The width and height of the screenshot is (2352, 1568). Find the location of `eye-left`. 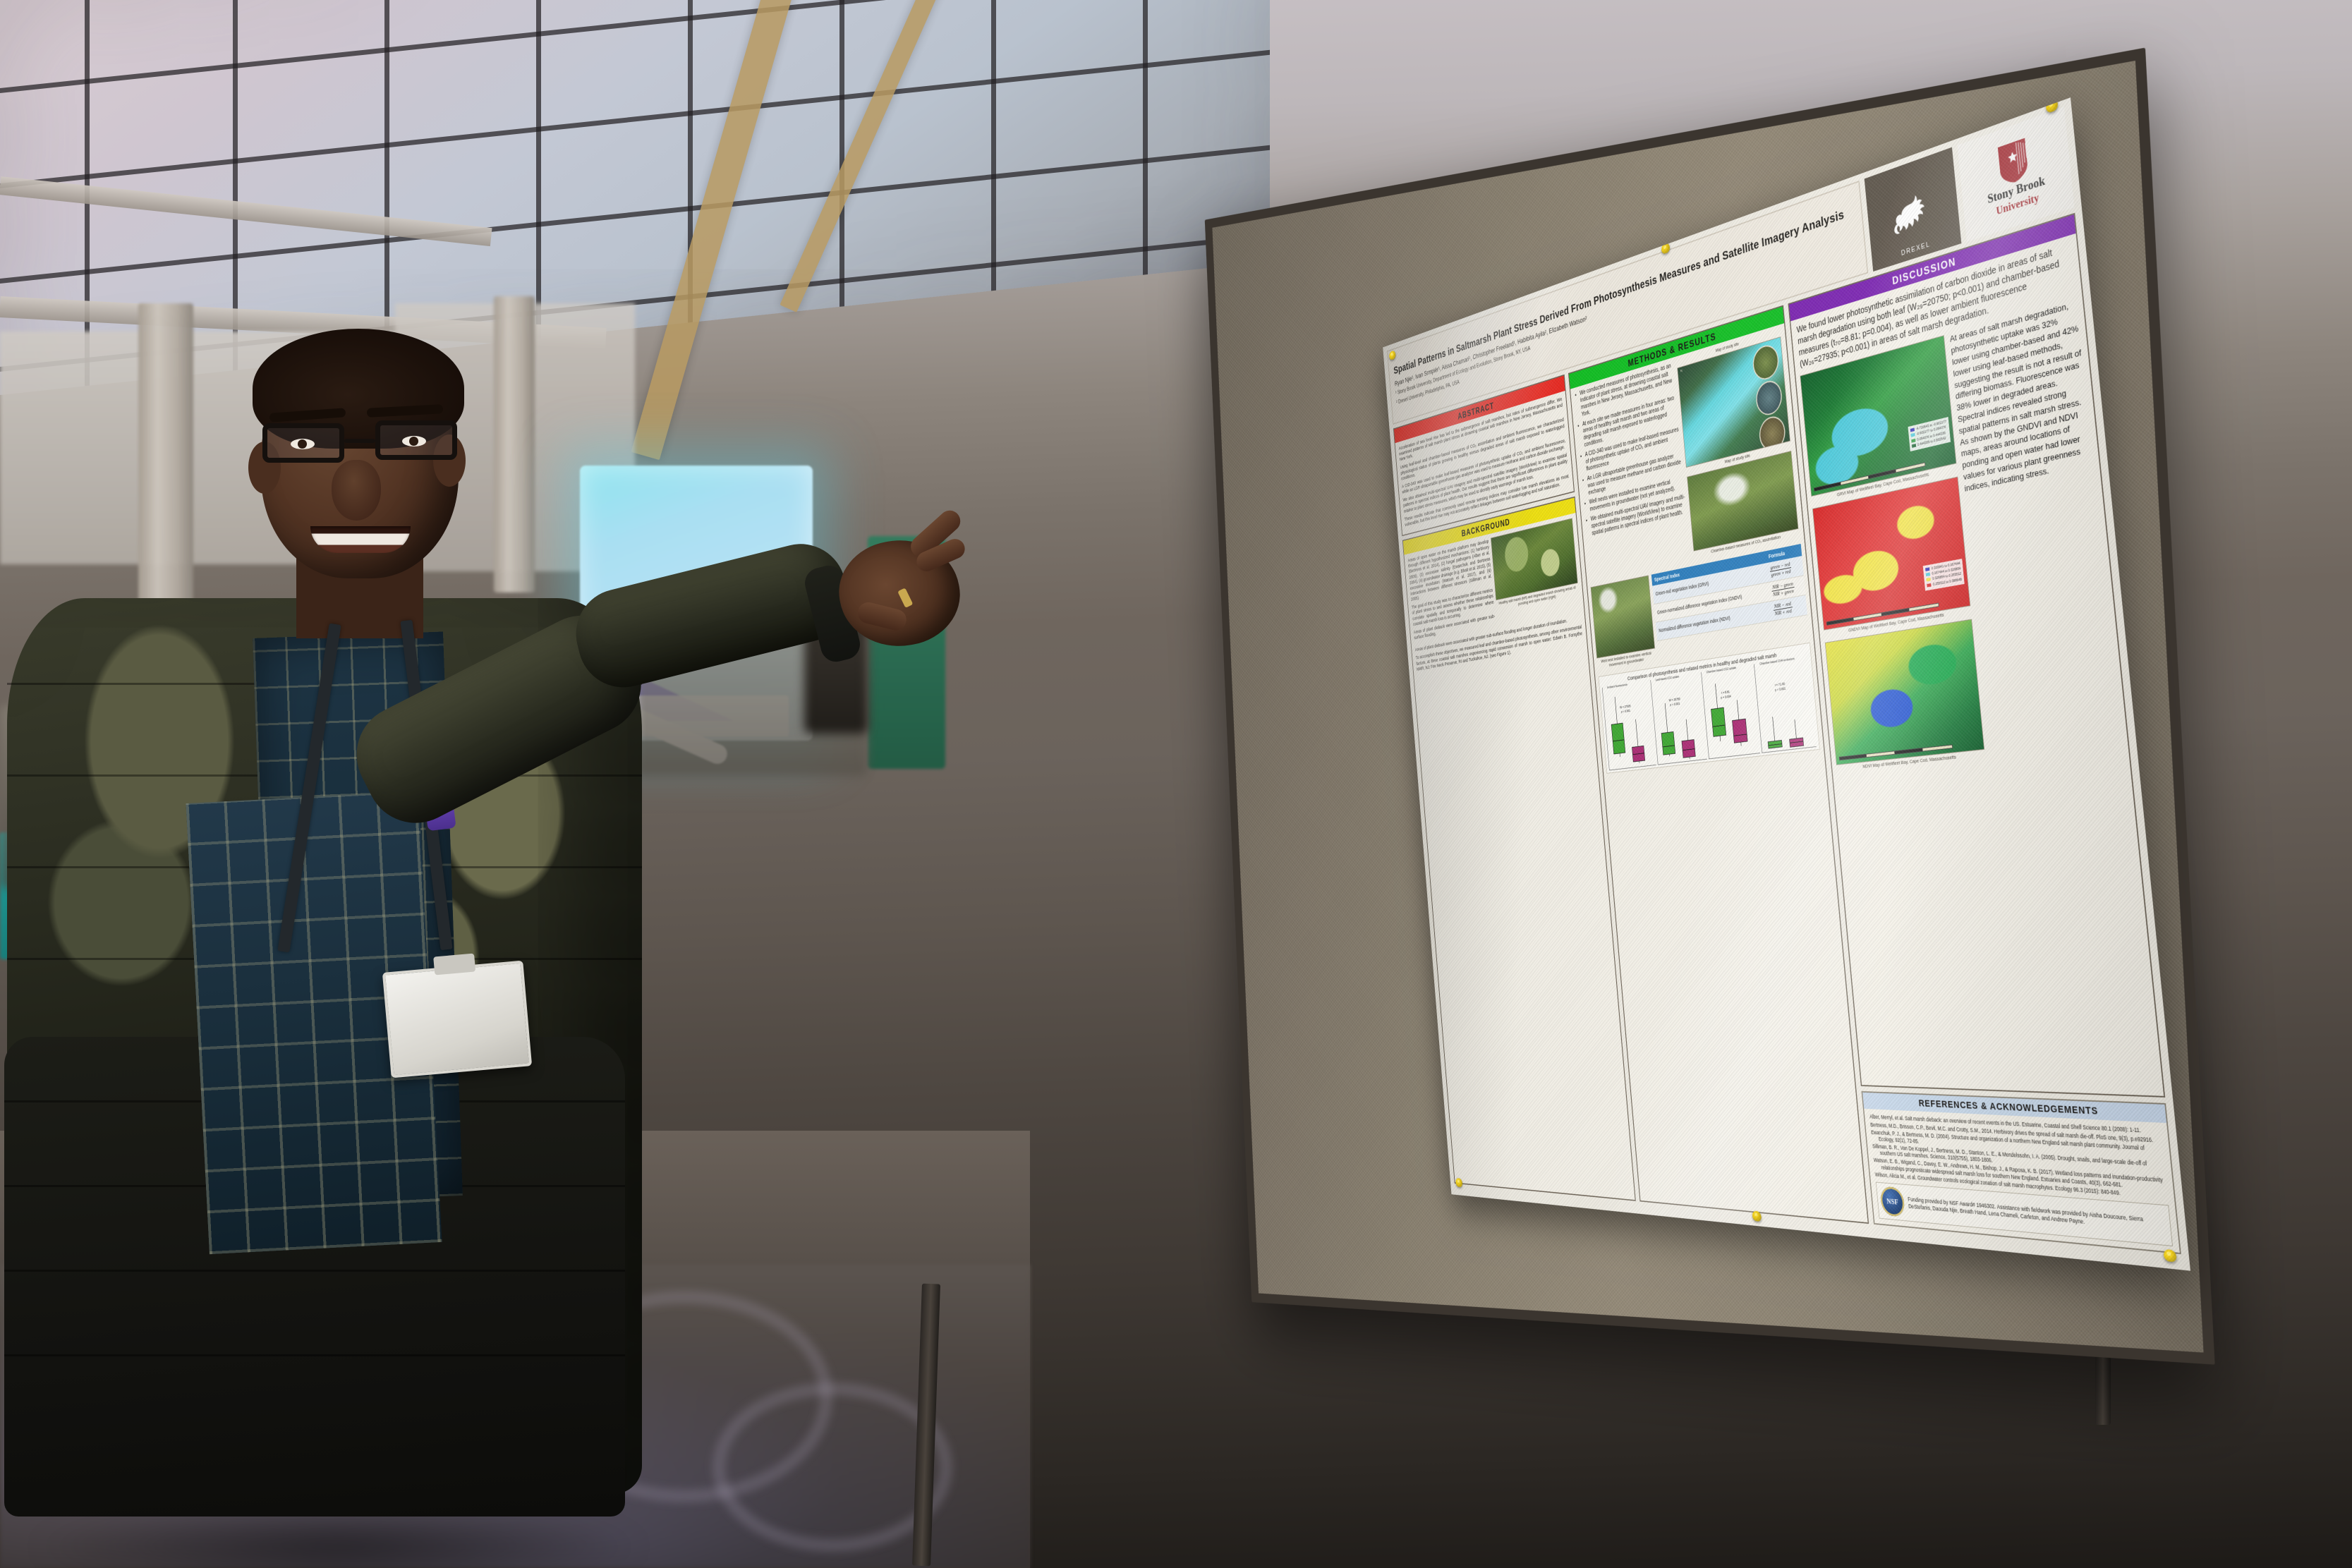

eye-left is located at coordinates (303, 444).